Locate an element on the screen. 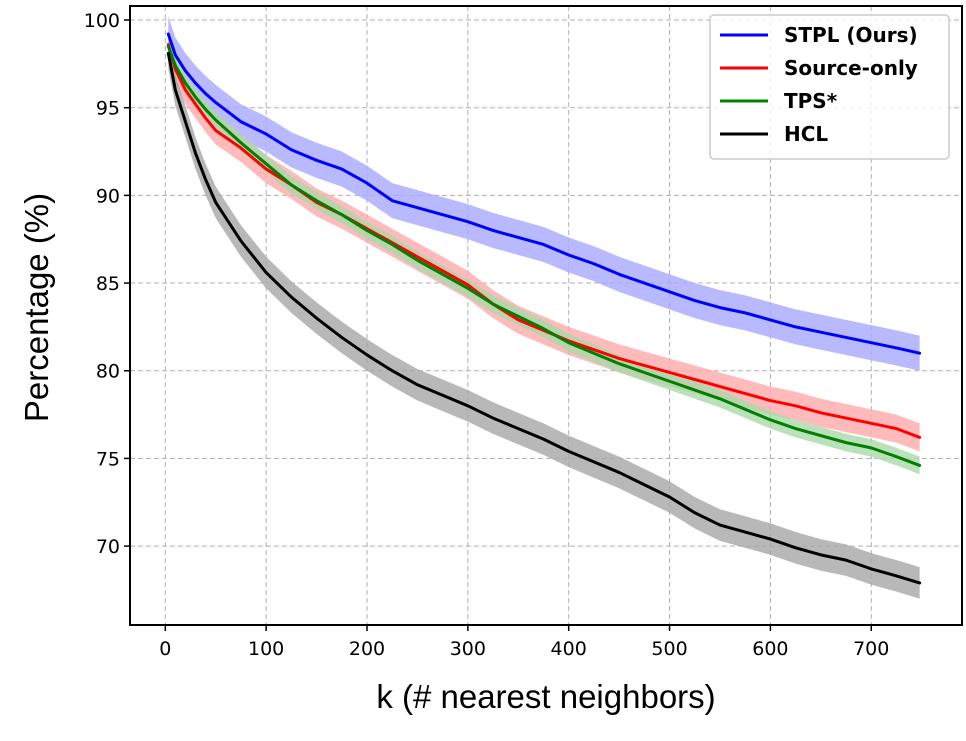  x-tick-label: 600 is located at coordinates (770, 649).